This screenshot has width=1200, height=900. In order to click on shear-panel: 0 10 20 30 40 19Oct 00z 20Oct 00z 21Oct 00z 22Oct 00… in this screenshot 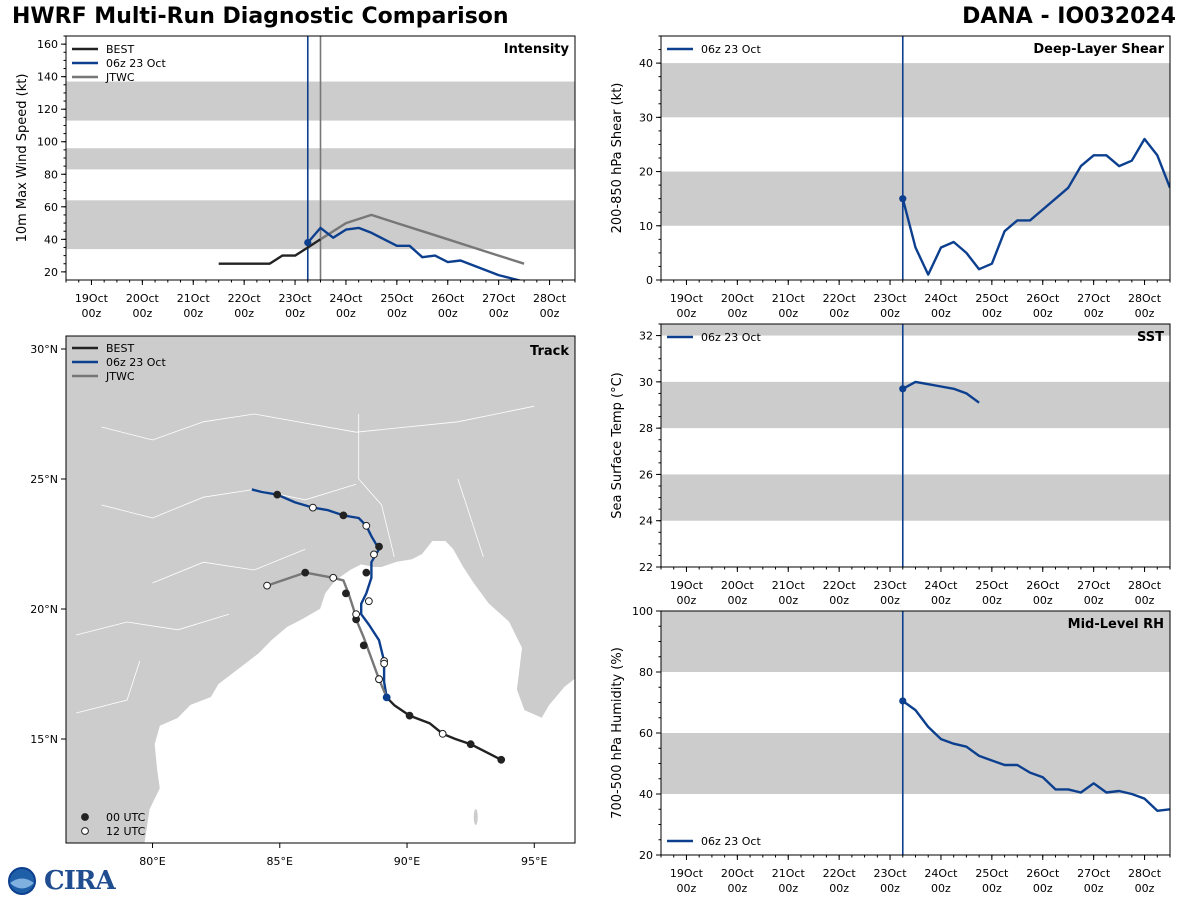, I will do `click(890, 177)`.